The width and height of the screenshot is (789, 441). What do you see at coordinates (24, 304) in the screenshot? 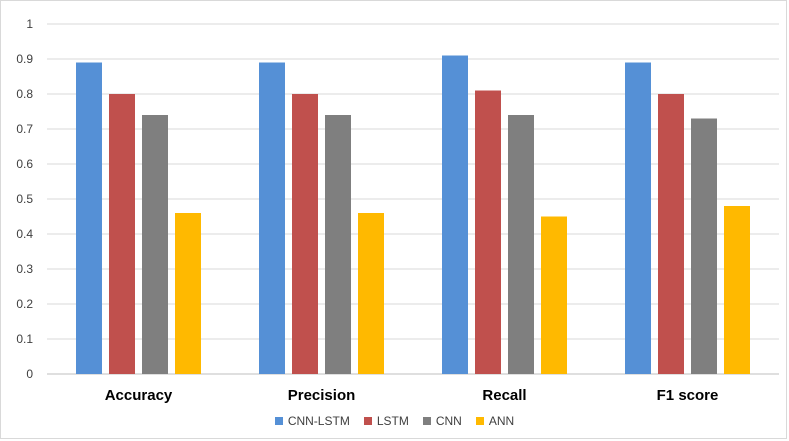
I see `y-tick-label: 0.2` at bounding box center [24, 304].